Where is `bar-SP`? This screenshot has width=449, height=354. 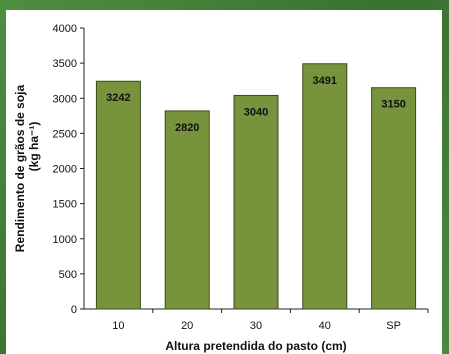 bar-SP is located at coordinates (394, 198).